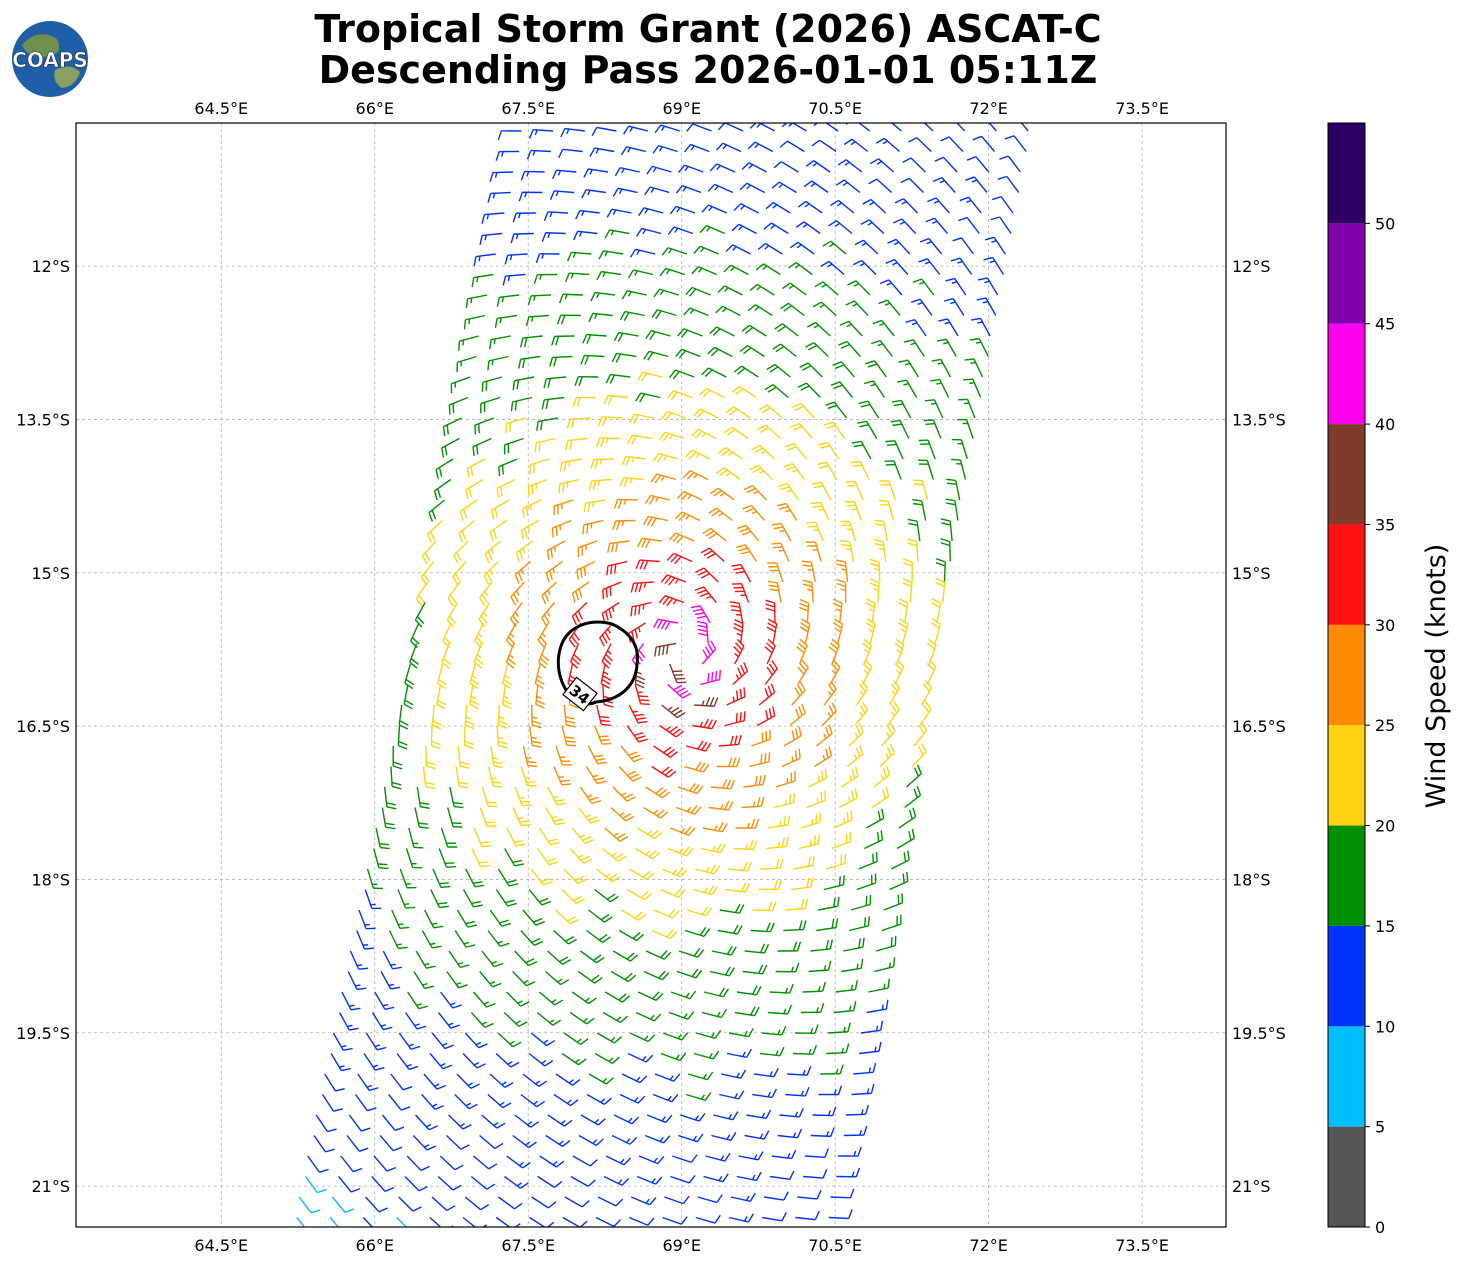 The height and width of the screenshot is (1264, 1464). Describe the element at coordinates (1251, 266) in the screenshot. I see `y-tick-label-right: 12°S` at that location.